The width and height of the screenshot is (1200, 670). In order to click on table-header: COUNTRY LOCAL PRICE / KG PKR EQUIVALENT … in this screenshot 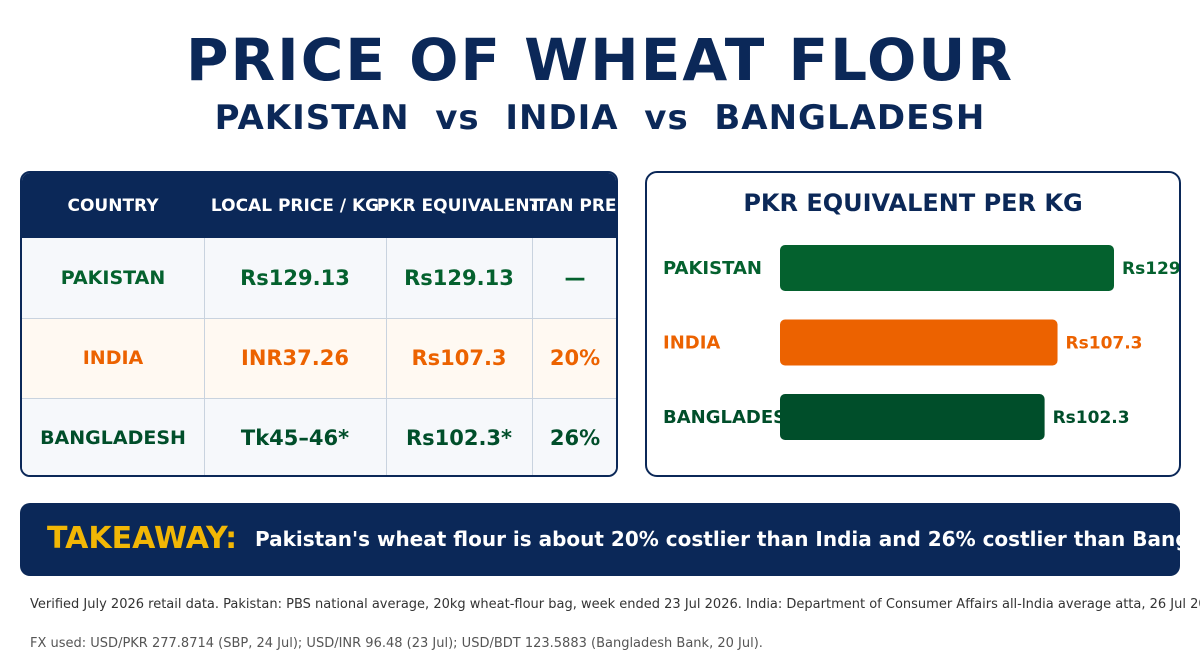, I will do `click(319, 205)`.